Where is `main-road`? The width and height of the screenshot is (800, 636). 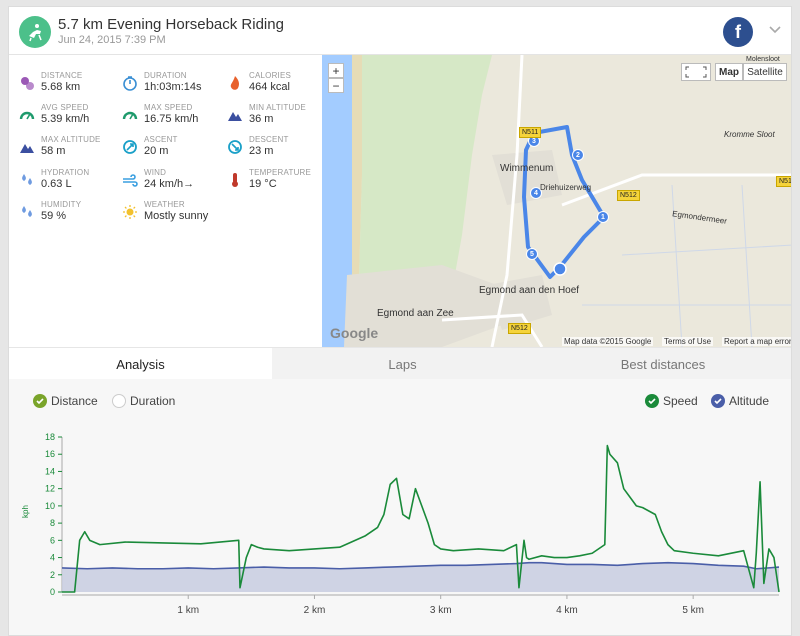
main-road is located at coordinates (507, 201).